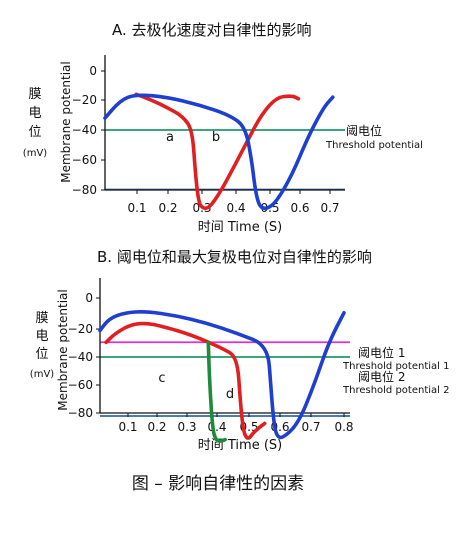  I want to click on chart-title: A. 去极化速度对自律性的影响, so click(212, 30).